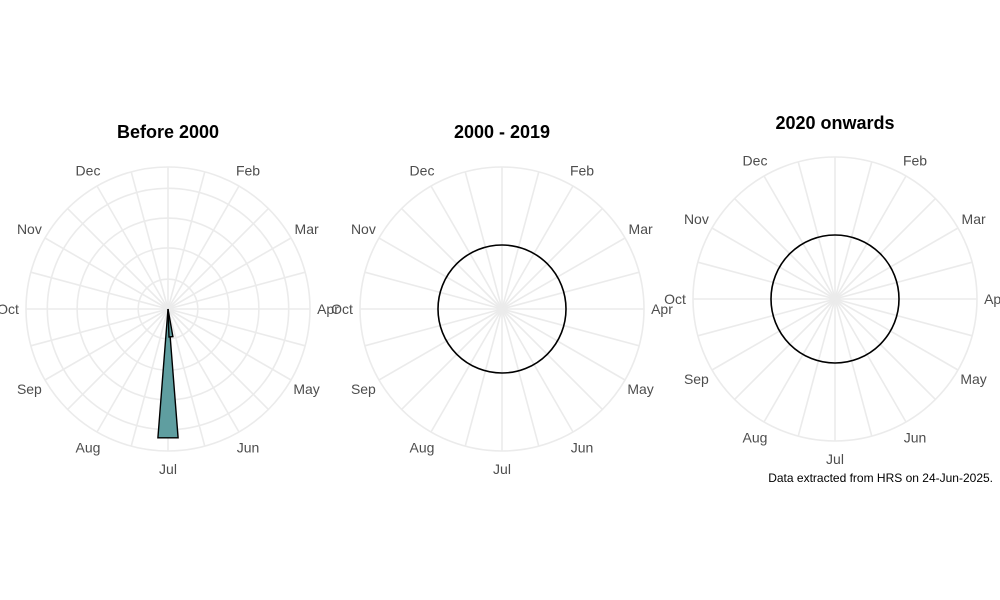 This screenshot has width=1000, height=600. I want to click on panel-title: 2020 onwards, so click(834, 123).